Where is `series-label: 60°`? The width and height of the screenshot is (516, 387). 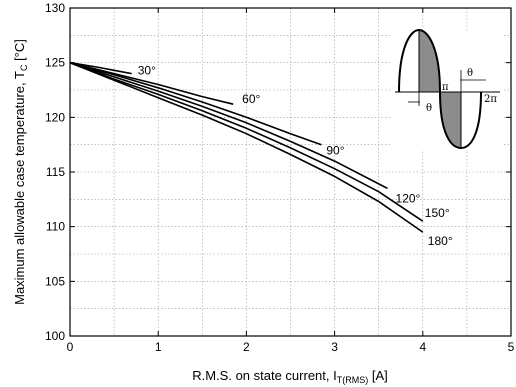
series-label: 60° is located at coordinates (251, 99).